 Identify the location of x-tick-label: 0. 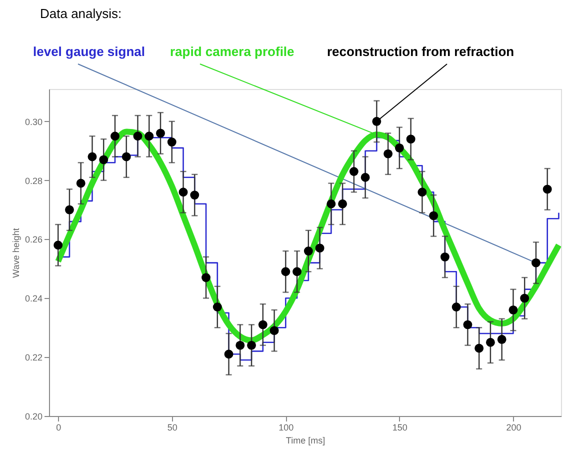
(59, 427).